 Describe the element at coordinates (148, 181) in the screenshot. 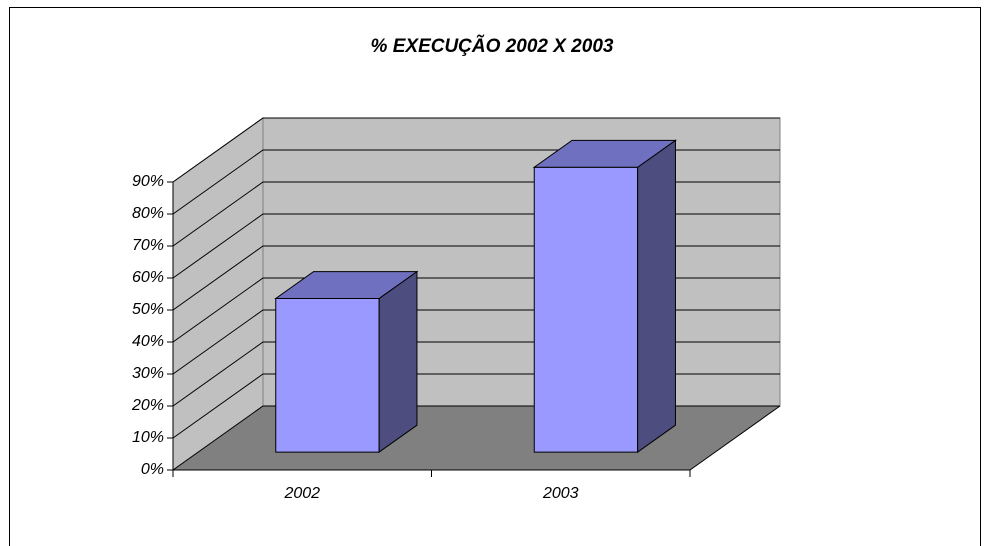

I see `y-tick-label: 90%` at that location.